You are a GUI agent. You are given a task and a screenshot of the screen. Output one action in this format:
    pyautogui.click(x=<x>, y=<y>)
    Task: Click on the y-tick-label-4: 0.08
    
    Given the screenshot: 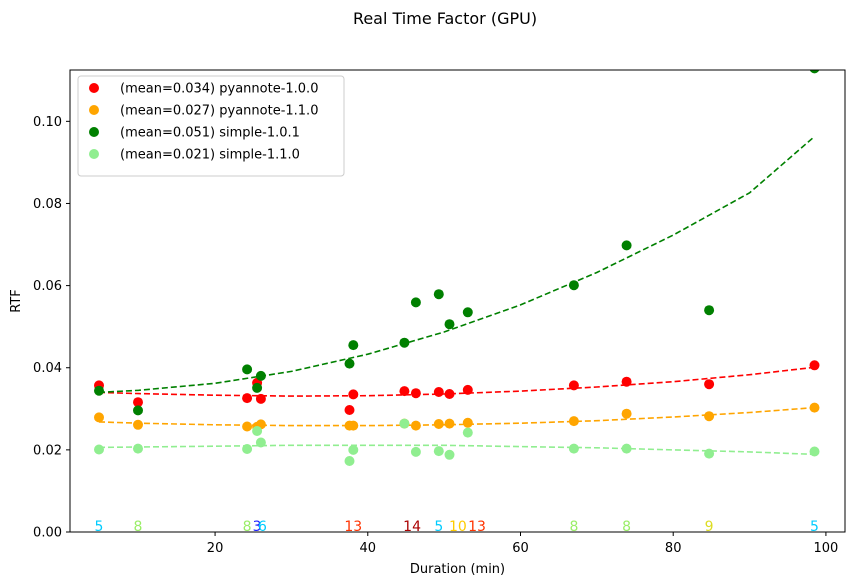 What is the action you would take?
    pyautogui.click(x=47, y=204)
    